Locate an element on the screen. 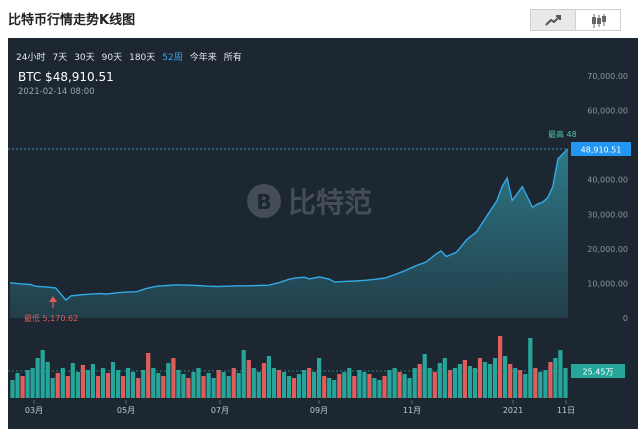 This screenshot has width=640, height=429. watermark-text: 比特范 is located at coordinates (330, 202).